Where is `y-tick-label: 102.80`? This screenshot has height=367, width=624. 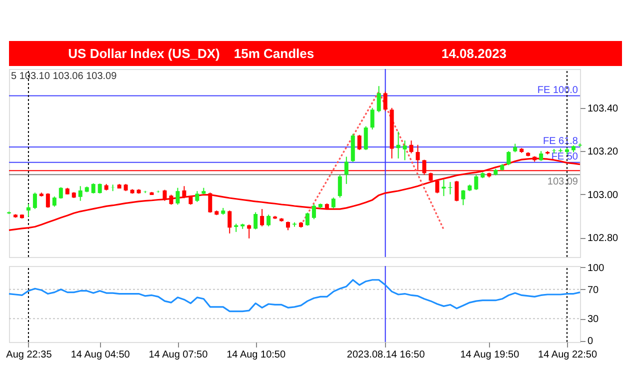 y-tick-label: 102.80 is located at coordinates (603, 238).